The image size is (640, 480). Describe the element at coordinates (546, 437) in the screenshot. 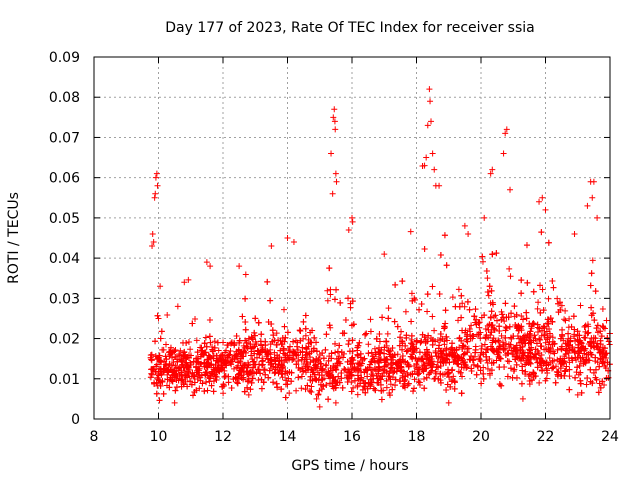

I see `x-tick-label: 22` at that location.